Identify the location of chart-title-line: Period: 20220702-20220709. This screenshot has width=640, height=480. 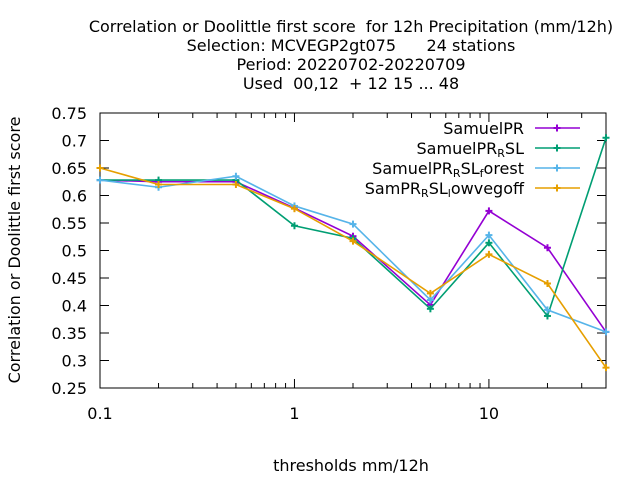
(350, 64).